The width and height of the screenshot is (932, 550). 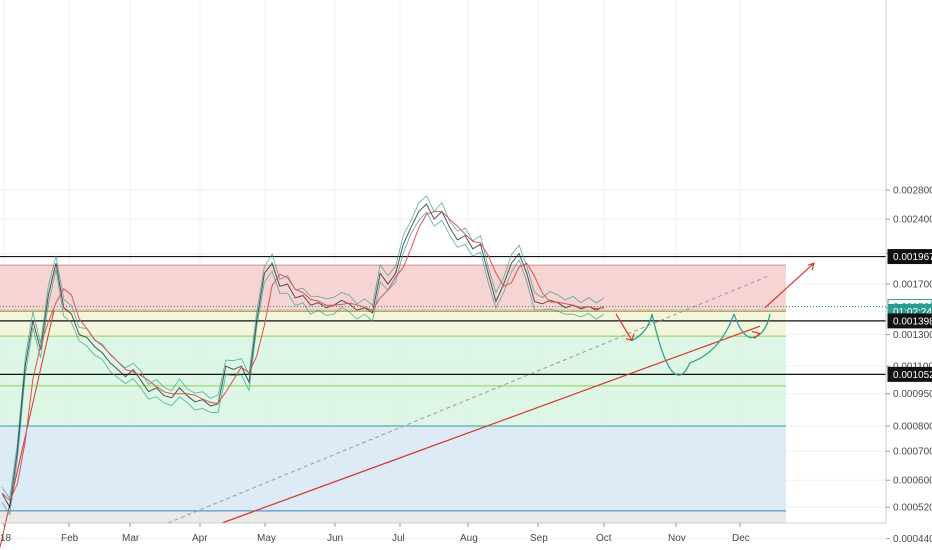 I want to click on breakout-arrow-head, so click(x=811, y=266).